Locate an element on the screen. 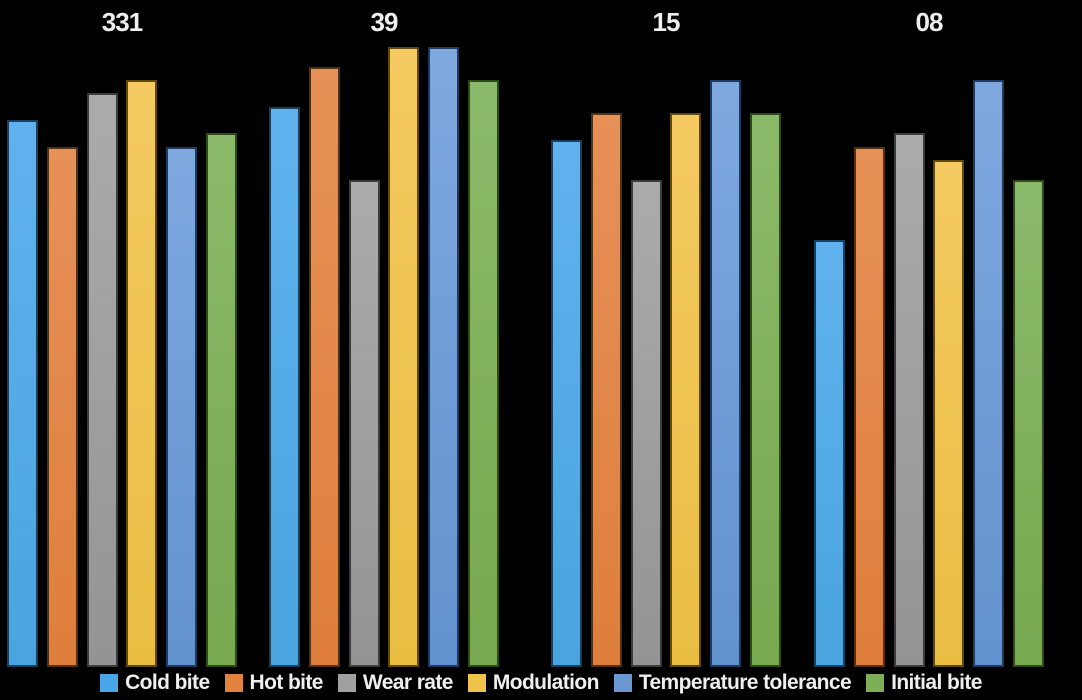 The image size is (1082, 700). legend-swatch-hot-bite is located at coordinates (233, 683).